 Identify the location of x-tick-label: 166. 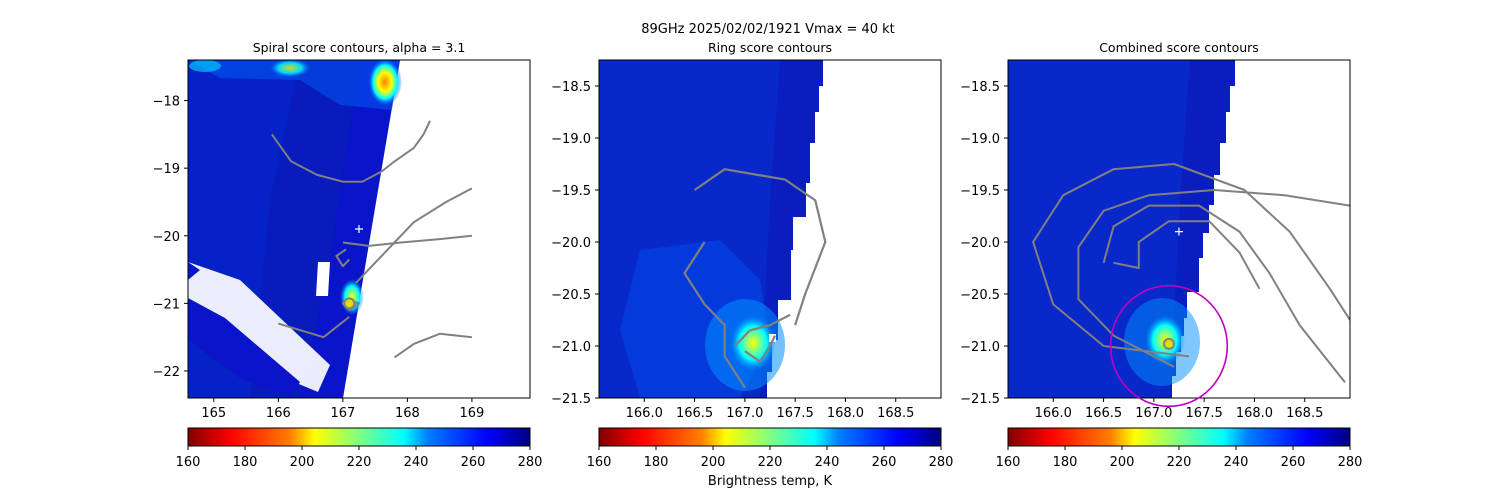
(278, 413).